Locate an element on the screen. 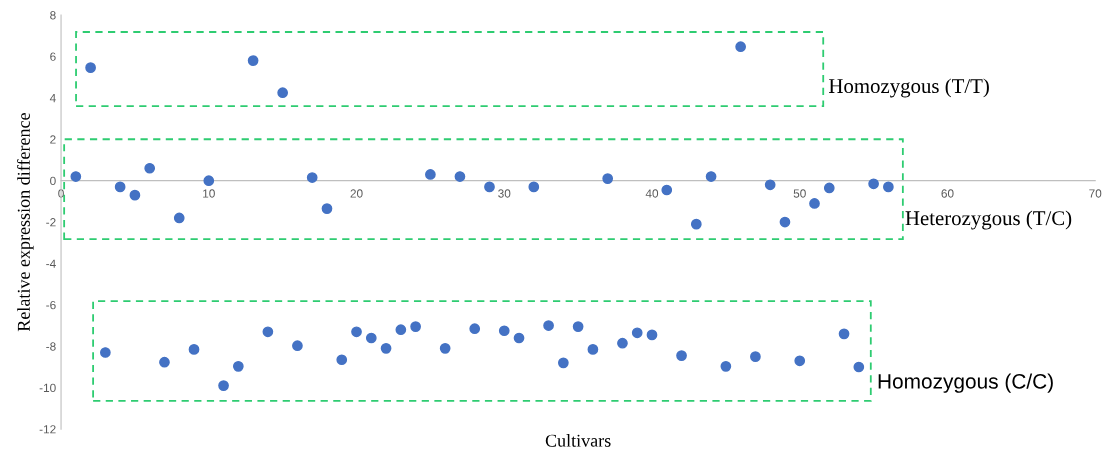 The image size is (1112, 456). x-tick-label: 30 is located at coordinates (504, 193).